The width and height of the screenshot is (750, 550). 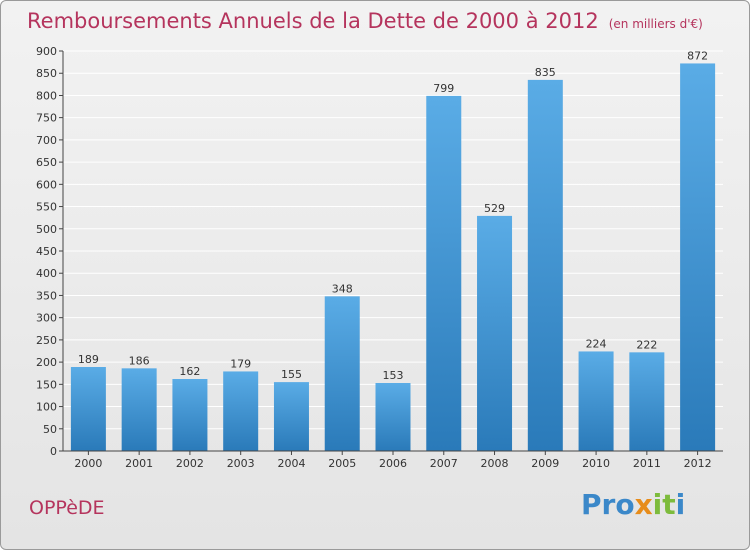 I want to click on bar-value-label: 529, so click(x=494, y=208).